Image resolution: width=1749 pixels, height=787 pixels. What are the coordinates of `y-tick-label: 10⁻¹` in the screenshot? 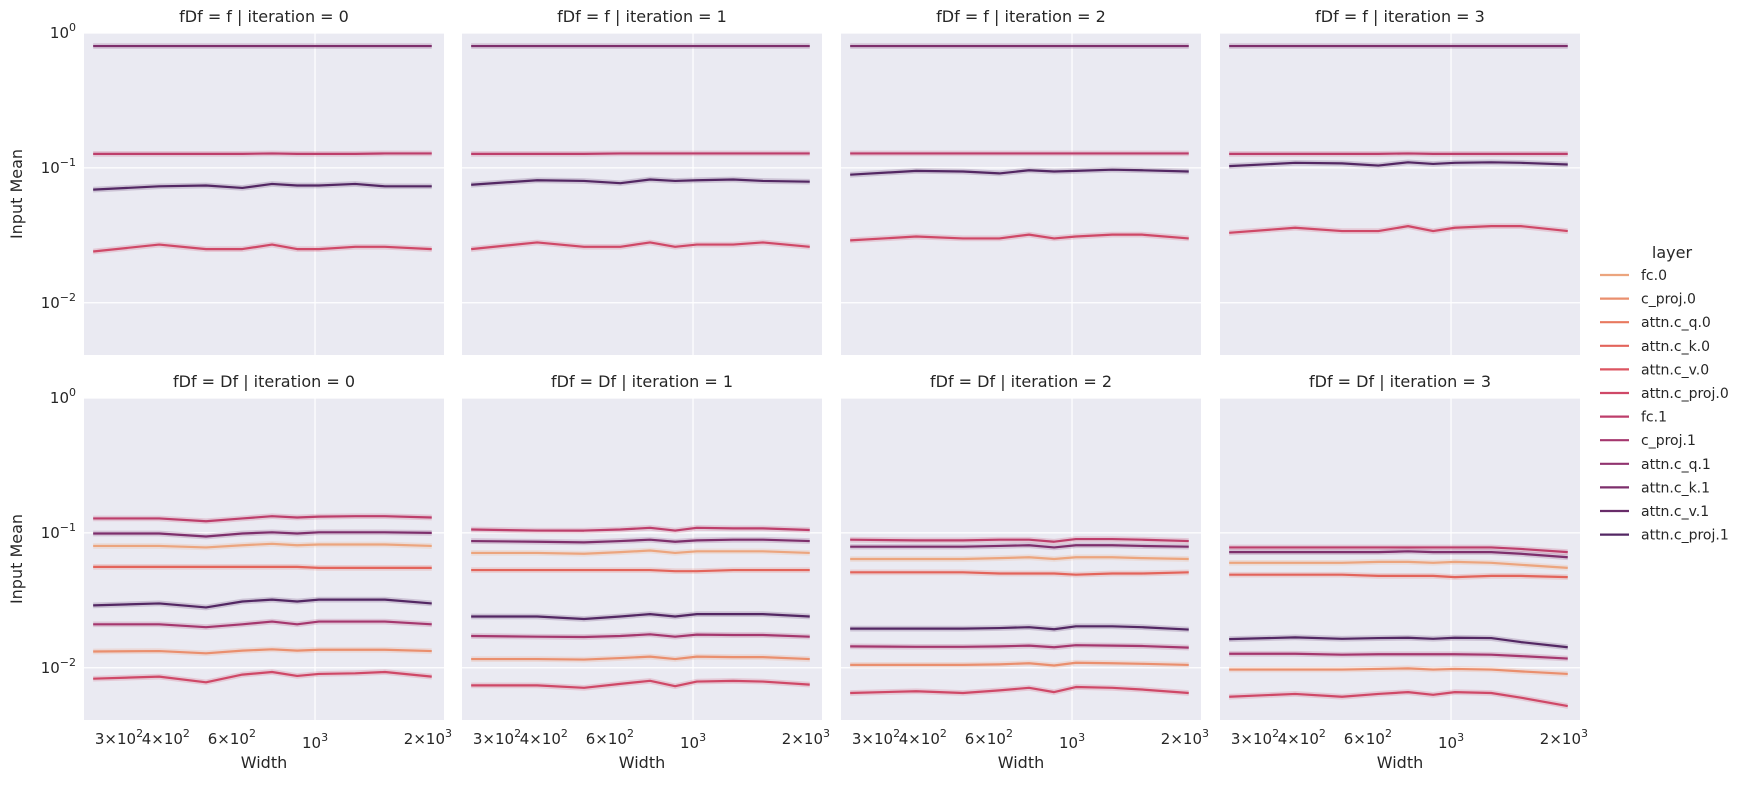 It's located at (58, 166).